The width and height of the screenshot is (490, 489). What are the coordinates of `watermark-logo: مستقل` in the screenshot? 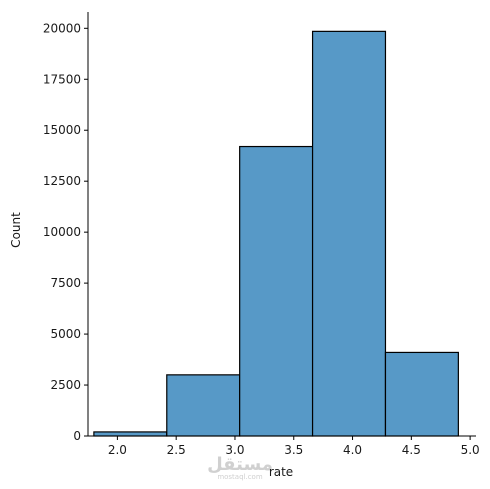 It's located at (240, 464).